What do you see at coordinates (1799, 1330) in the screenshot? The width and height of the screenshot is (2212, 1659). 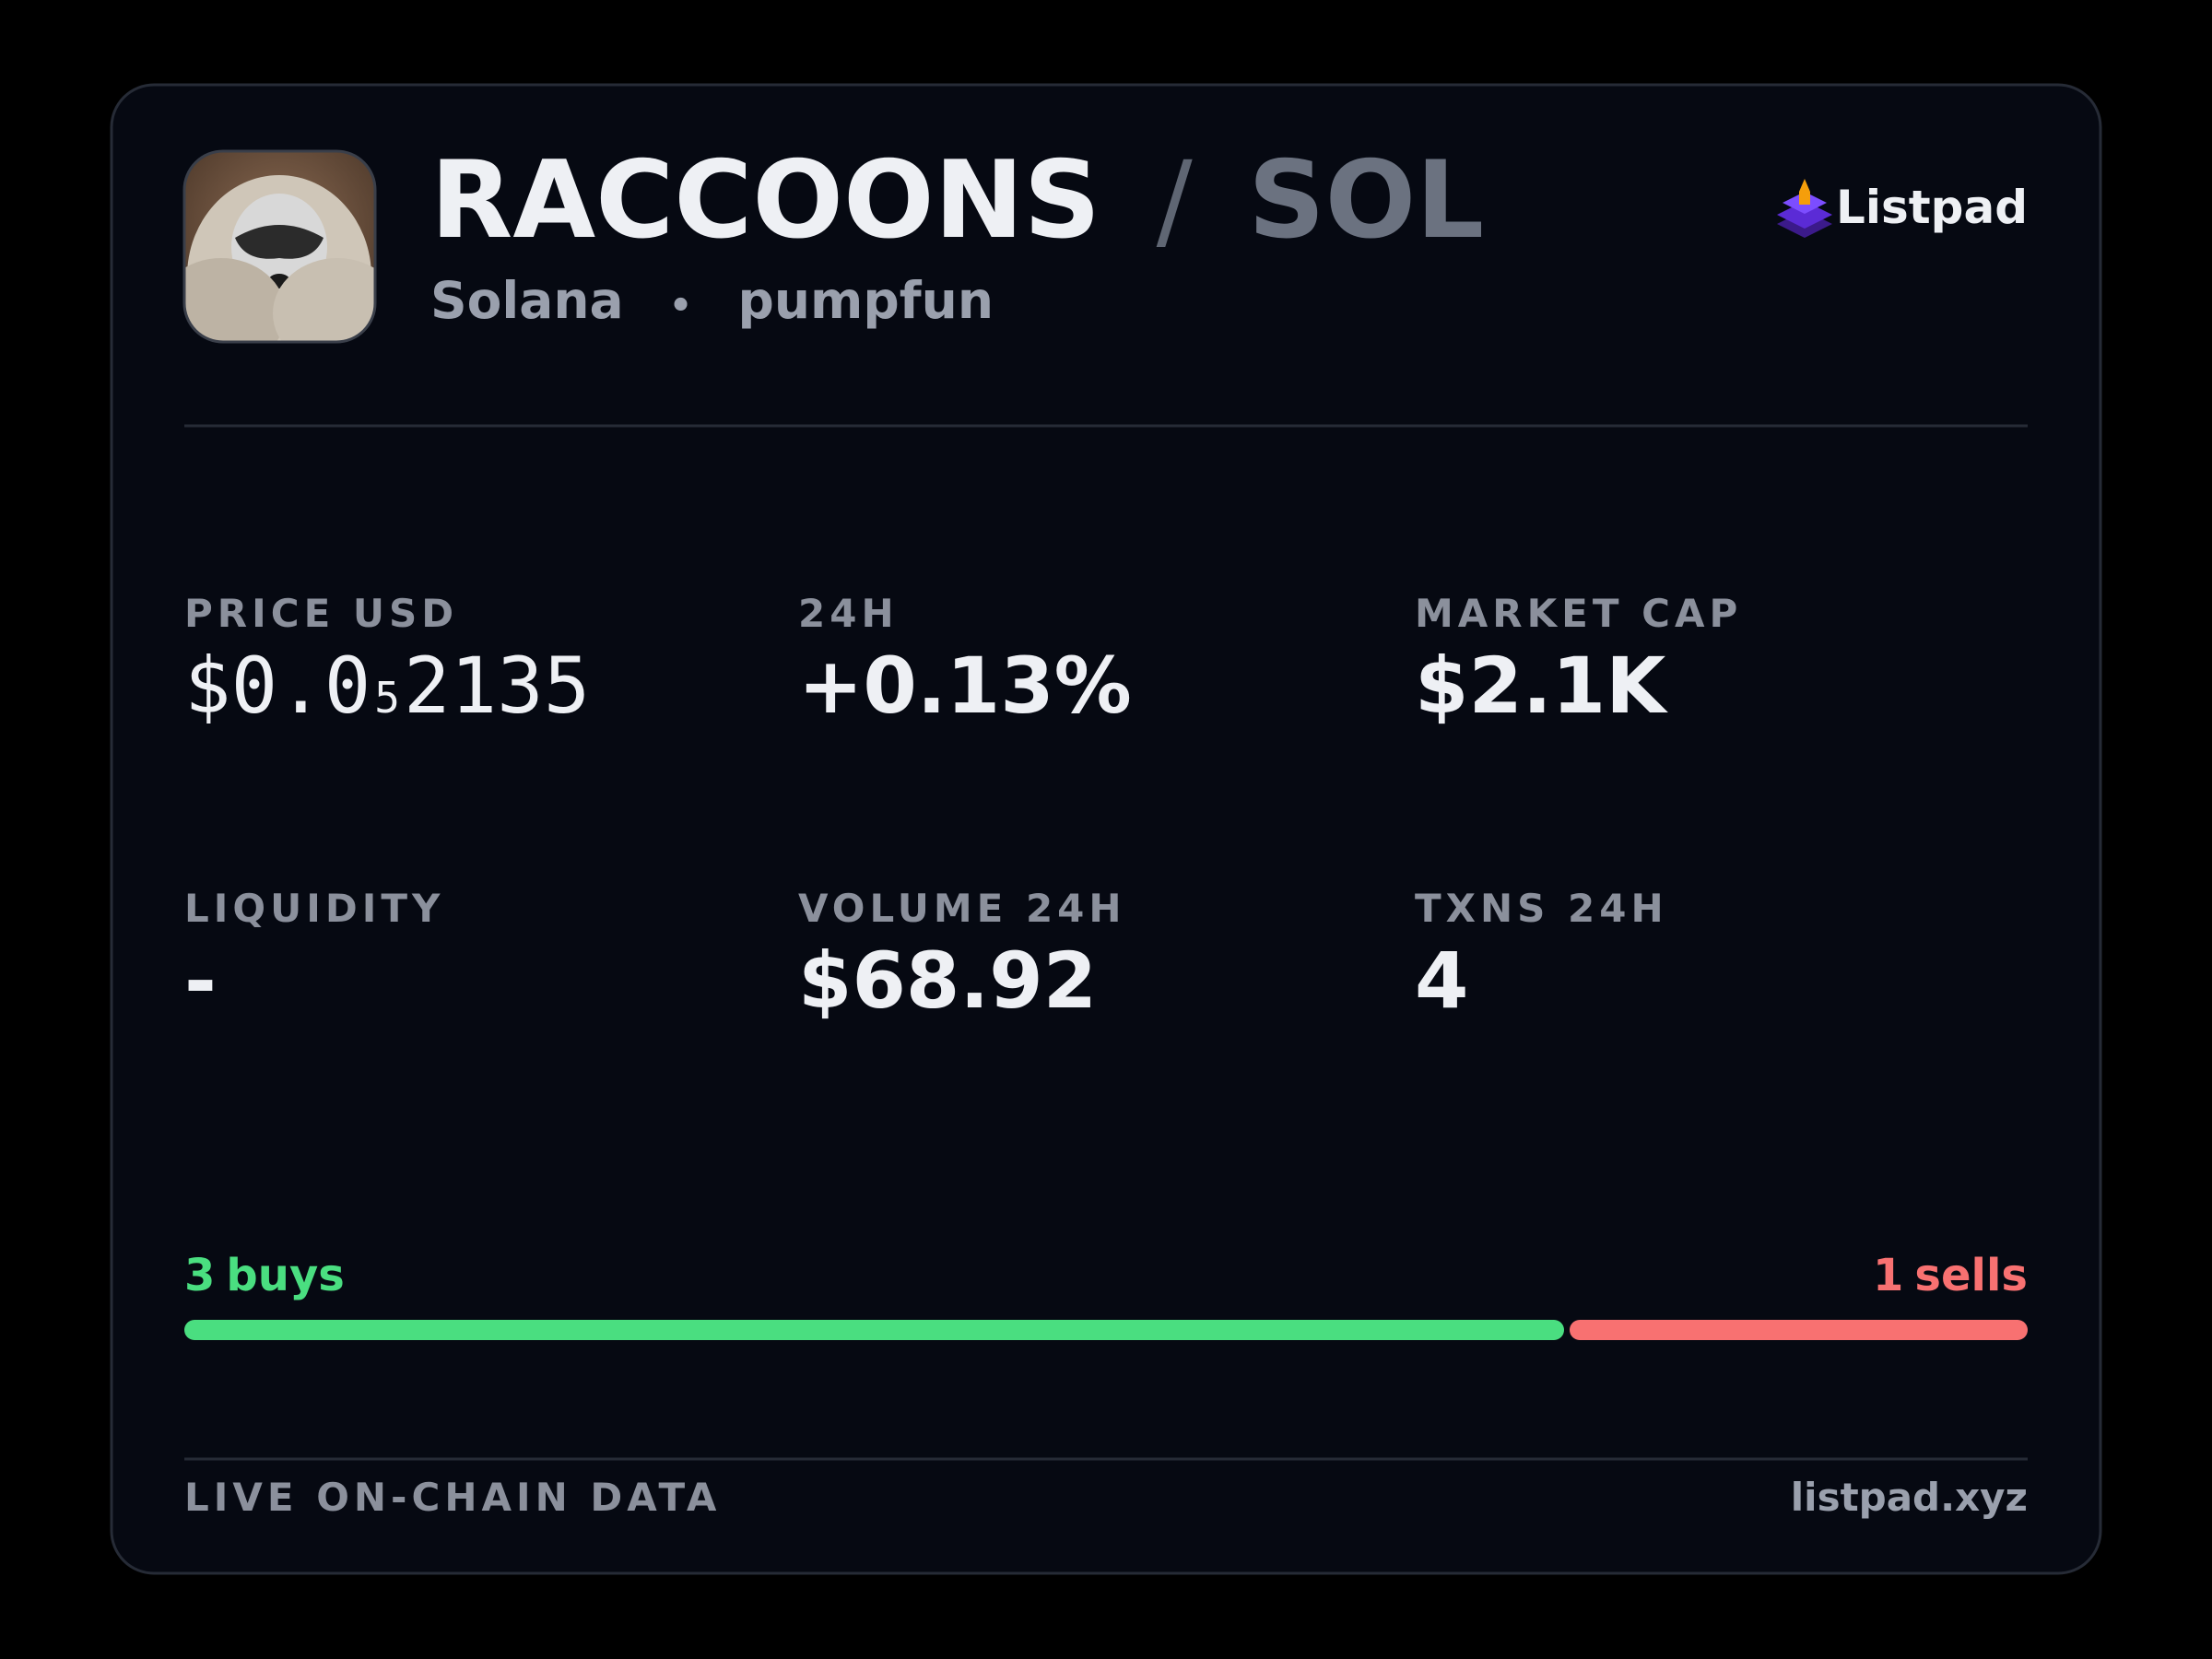 I see `sells-bar` at bounding box center [1799, 1330].